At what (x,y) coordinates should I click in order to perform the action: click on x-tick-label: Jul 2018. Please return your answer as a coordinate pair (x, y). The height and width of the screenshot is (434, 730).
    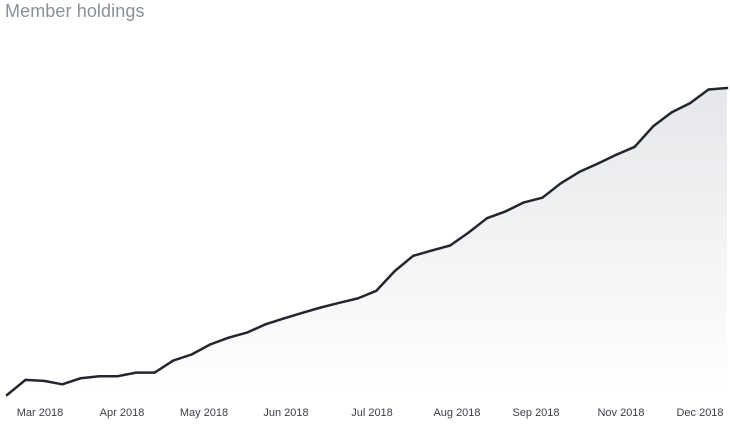
    Looking at the image, I should click on (372, 413).